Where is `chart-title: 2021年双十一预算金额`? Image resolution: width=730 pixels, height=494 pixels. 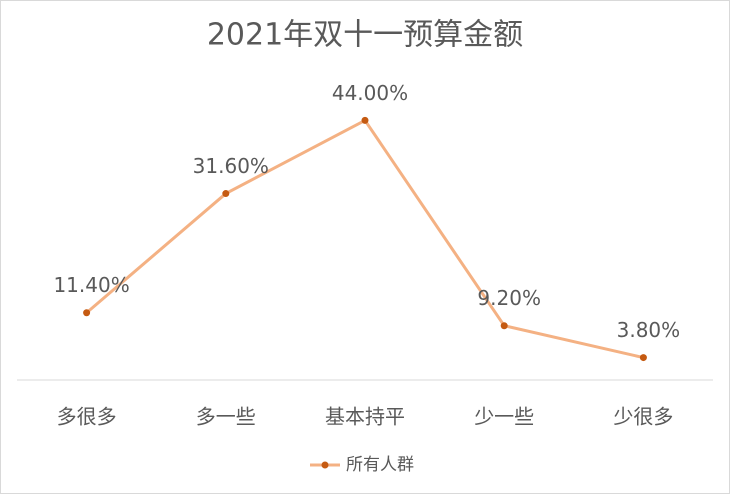
chart-title: 2021年双十一预算金额 is located at coordinates (365, 35).